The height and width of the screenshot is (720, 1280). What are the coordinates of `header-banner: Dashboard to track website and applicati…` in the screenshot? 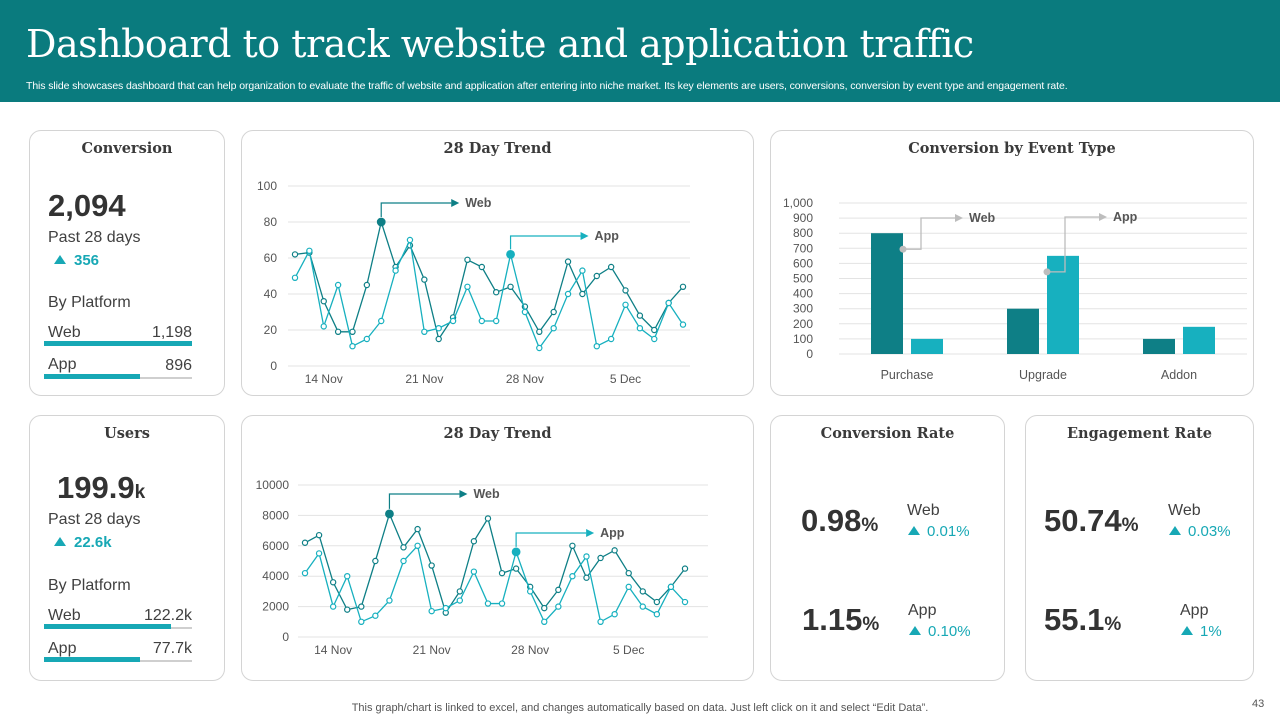 It's located at (640, 51).